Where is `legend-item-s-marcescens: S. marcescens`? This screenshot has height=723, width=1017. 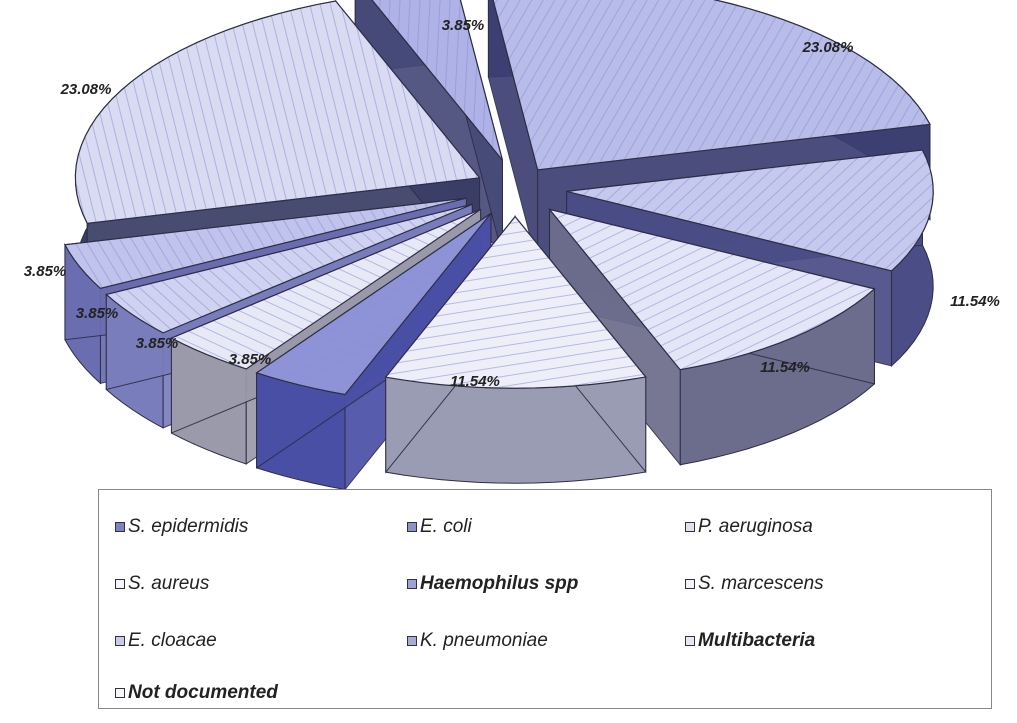 legend-item-s-marcescens: S. marcescens is located at coordinates (754, 584).